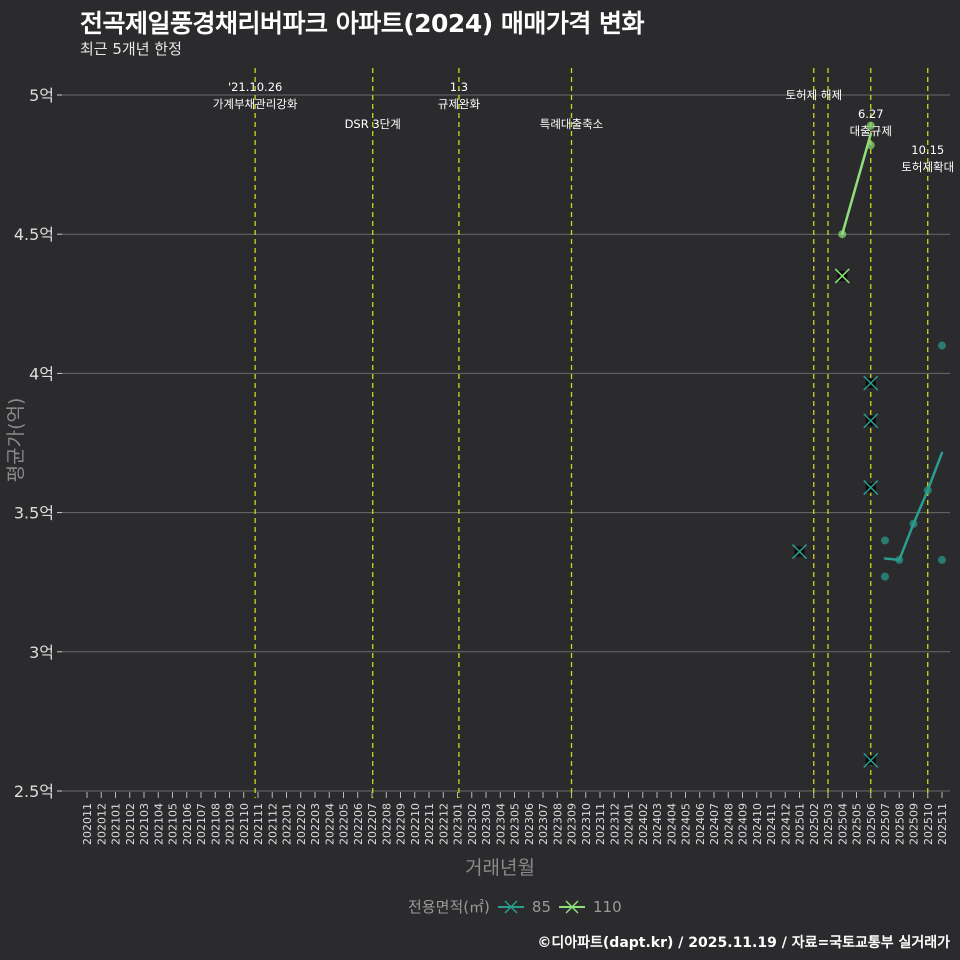  Describe the element at coordinates (472, 824) in the screenshot. I see `x-tick-label: 202302` at that location.